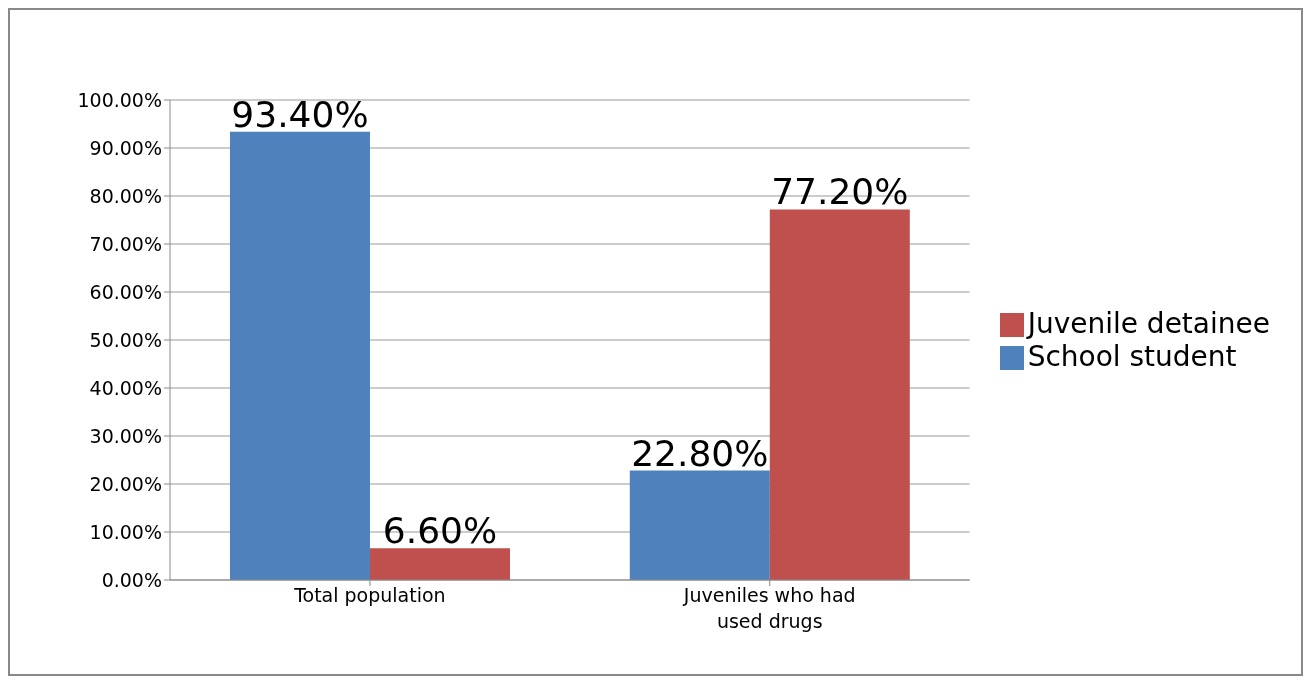  Describe the element at coordinates (440, 531) in the screenshot. I see `data-label: 6.60%` at that location.